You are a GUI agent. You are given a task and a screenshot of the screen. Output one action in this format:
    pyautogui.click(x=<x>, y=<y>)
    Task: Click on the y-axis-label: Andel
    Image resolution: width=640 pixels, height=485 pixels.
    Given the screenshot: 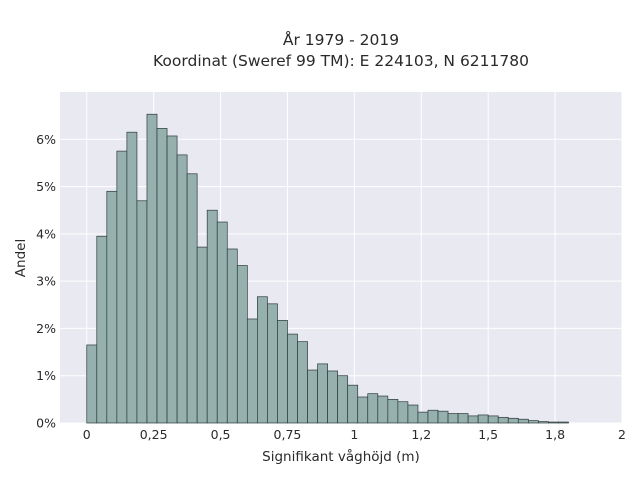 What is the action you would take?
    pyautogui.click(x=21, y=258)
    